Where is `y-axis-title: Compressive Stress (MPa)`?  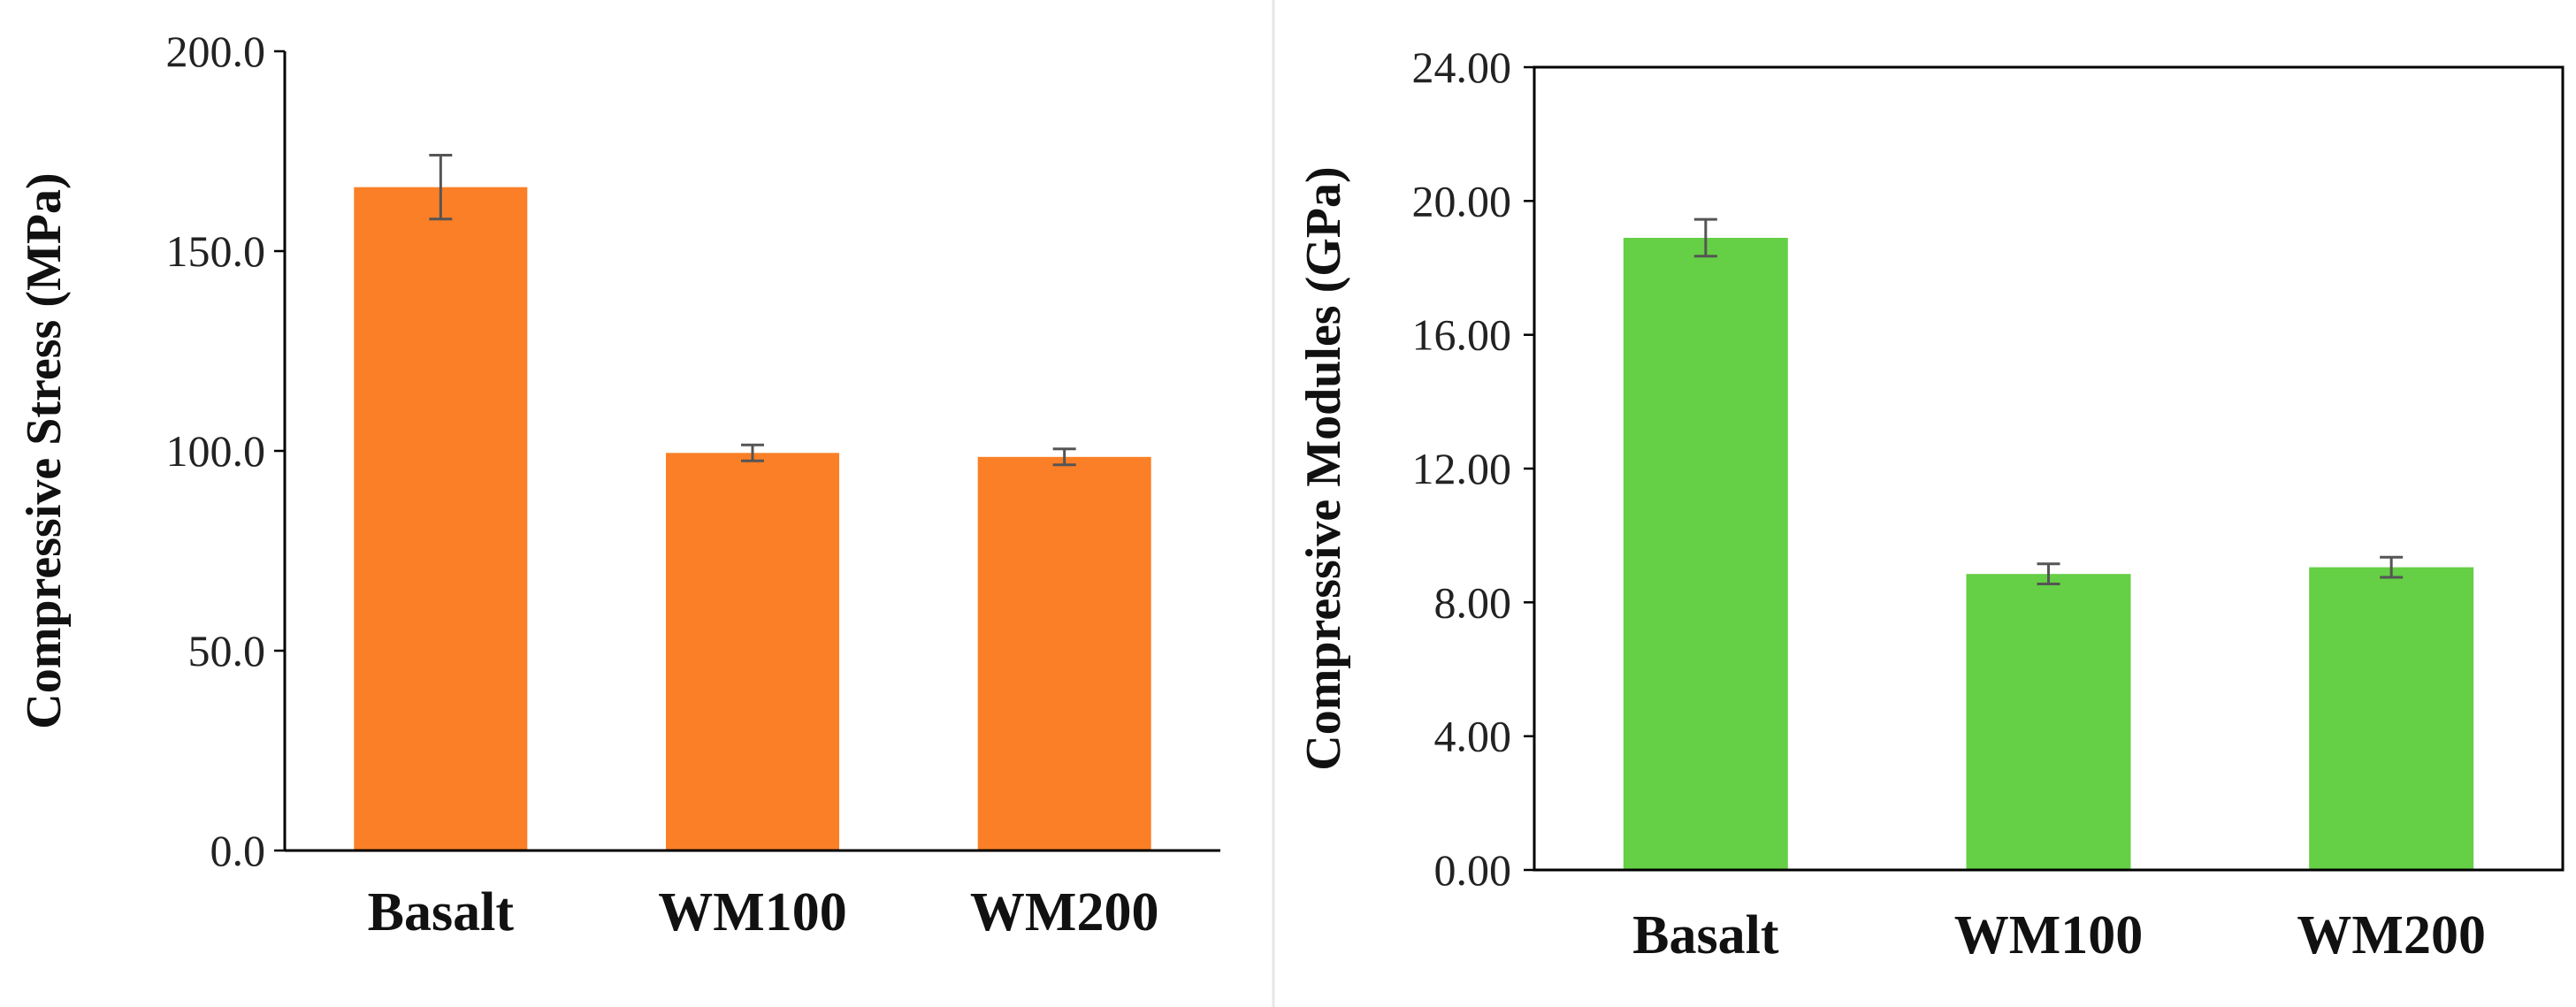
y-axis-title: Compressive Stress (MPa) is located at coordinates (45, 450).